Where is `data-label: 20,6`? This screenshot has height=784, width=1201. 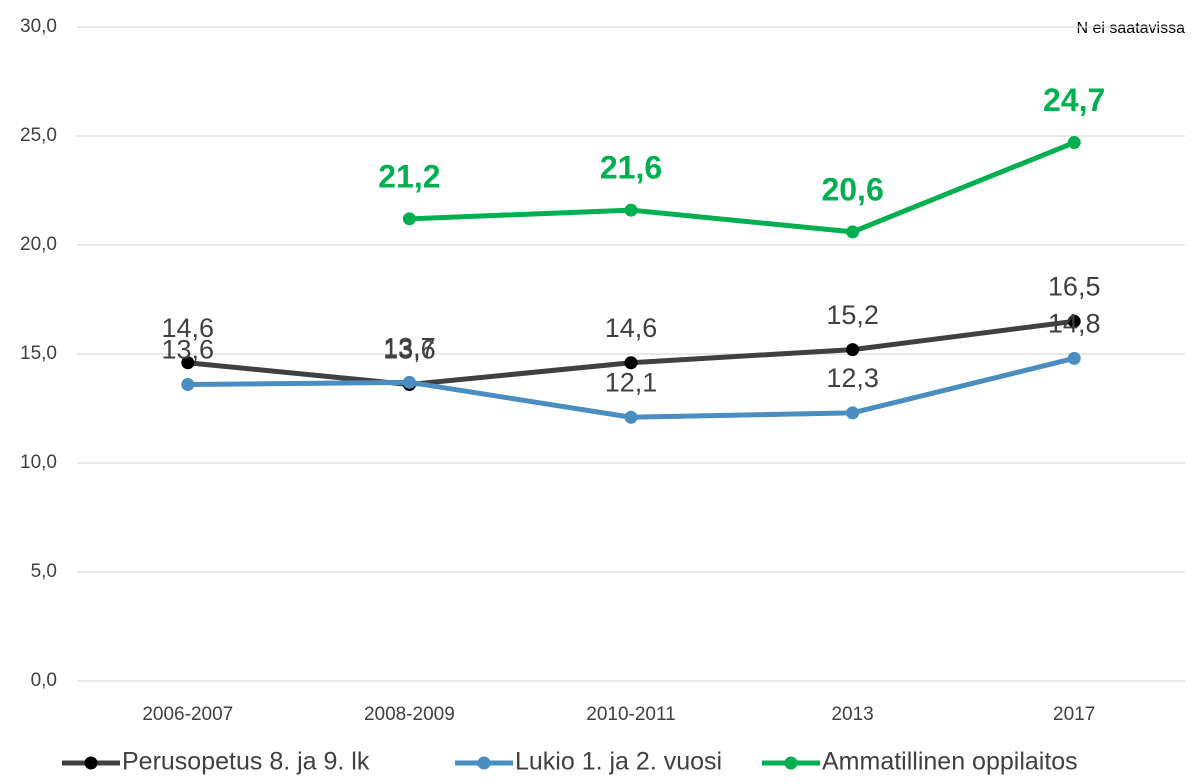
data-label: 20,6 is located at coordinates (852, 189).